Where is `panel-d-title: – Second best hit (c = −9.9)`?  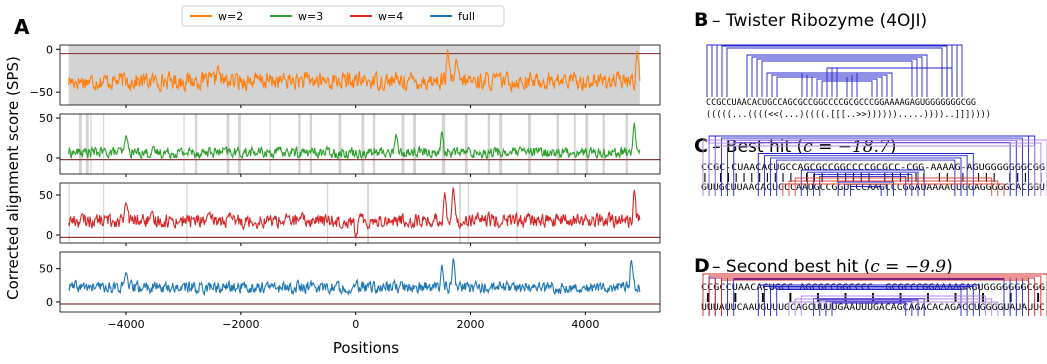 panel-d-title: – Second best hit (c = −9.9) is located at coordinates (832, 267).